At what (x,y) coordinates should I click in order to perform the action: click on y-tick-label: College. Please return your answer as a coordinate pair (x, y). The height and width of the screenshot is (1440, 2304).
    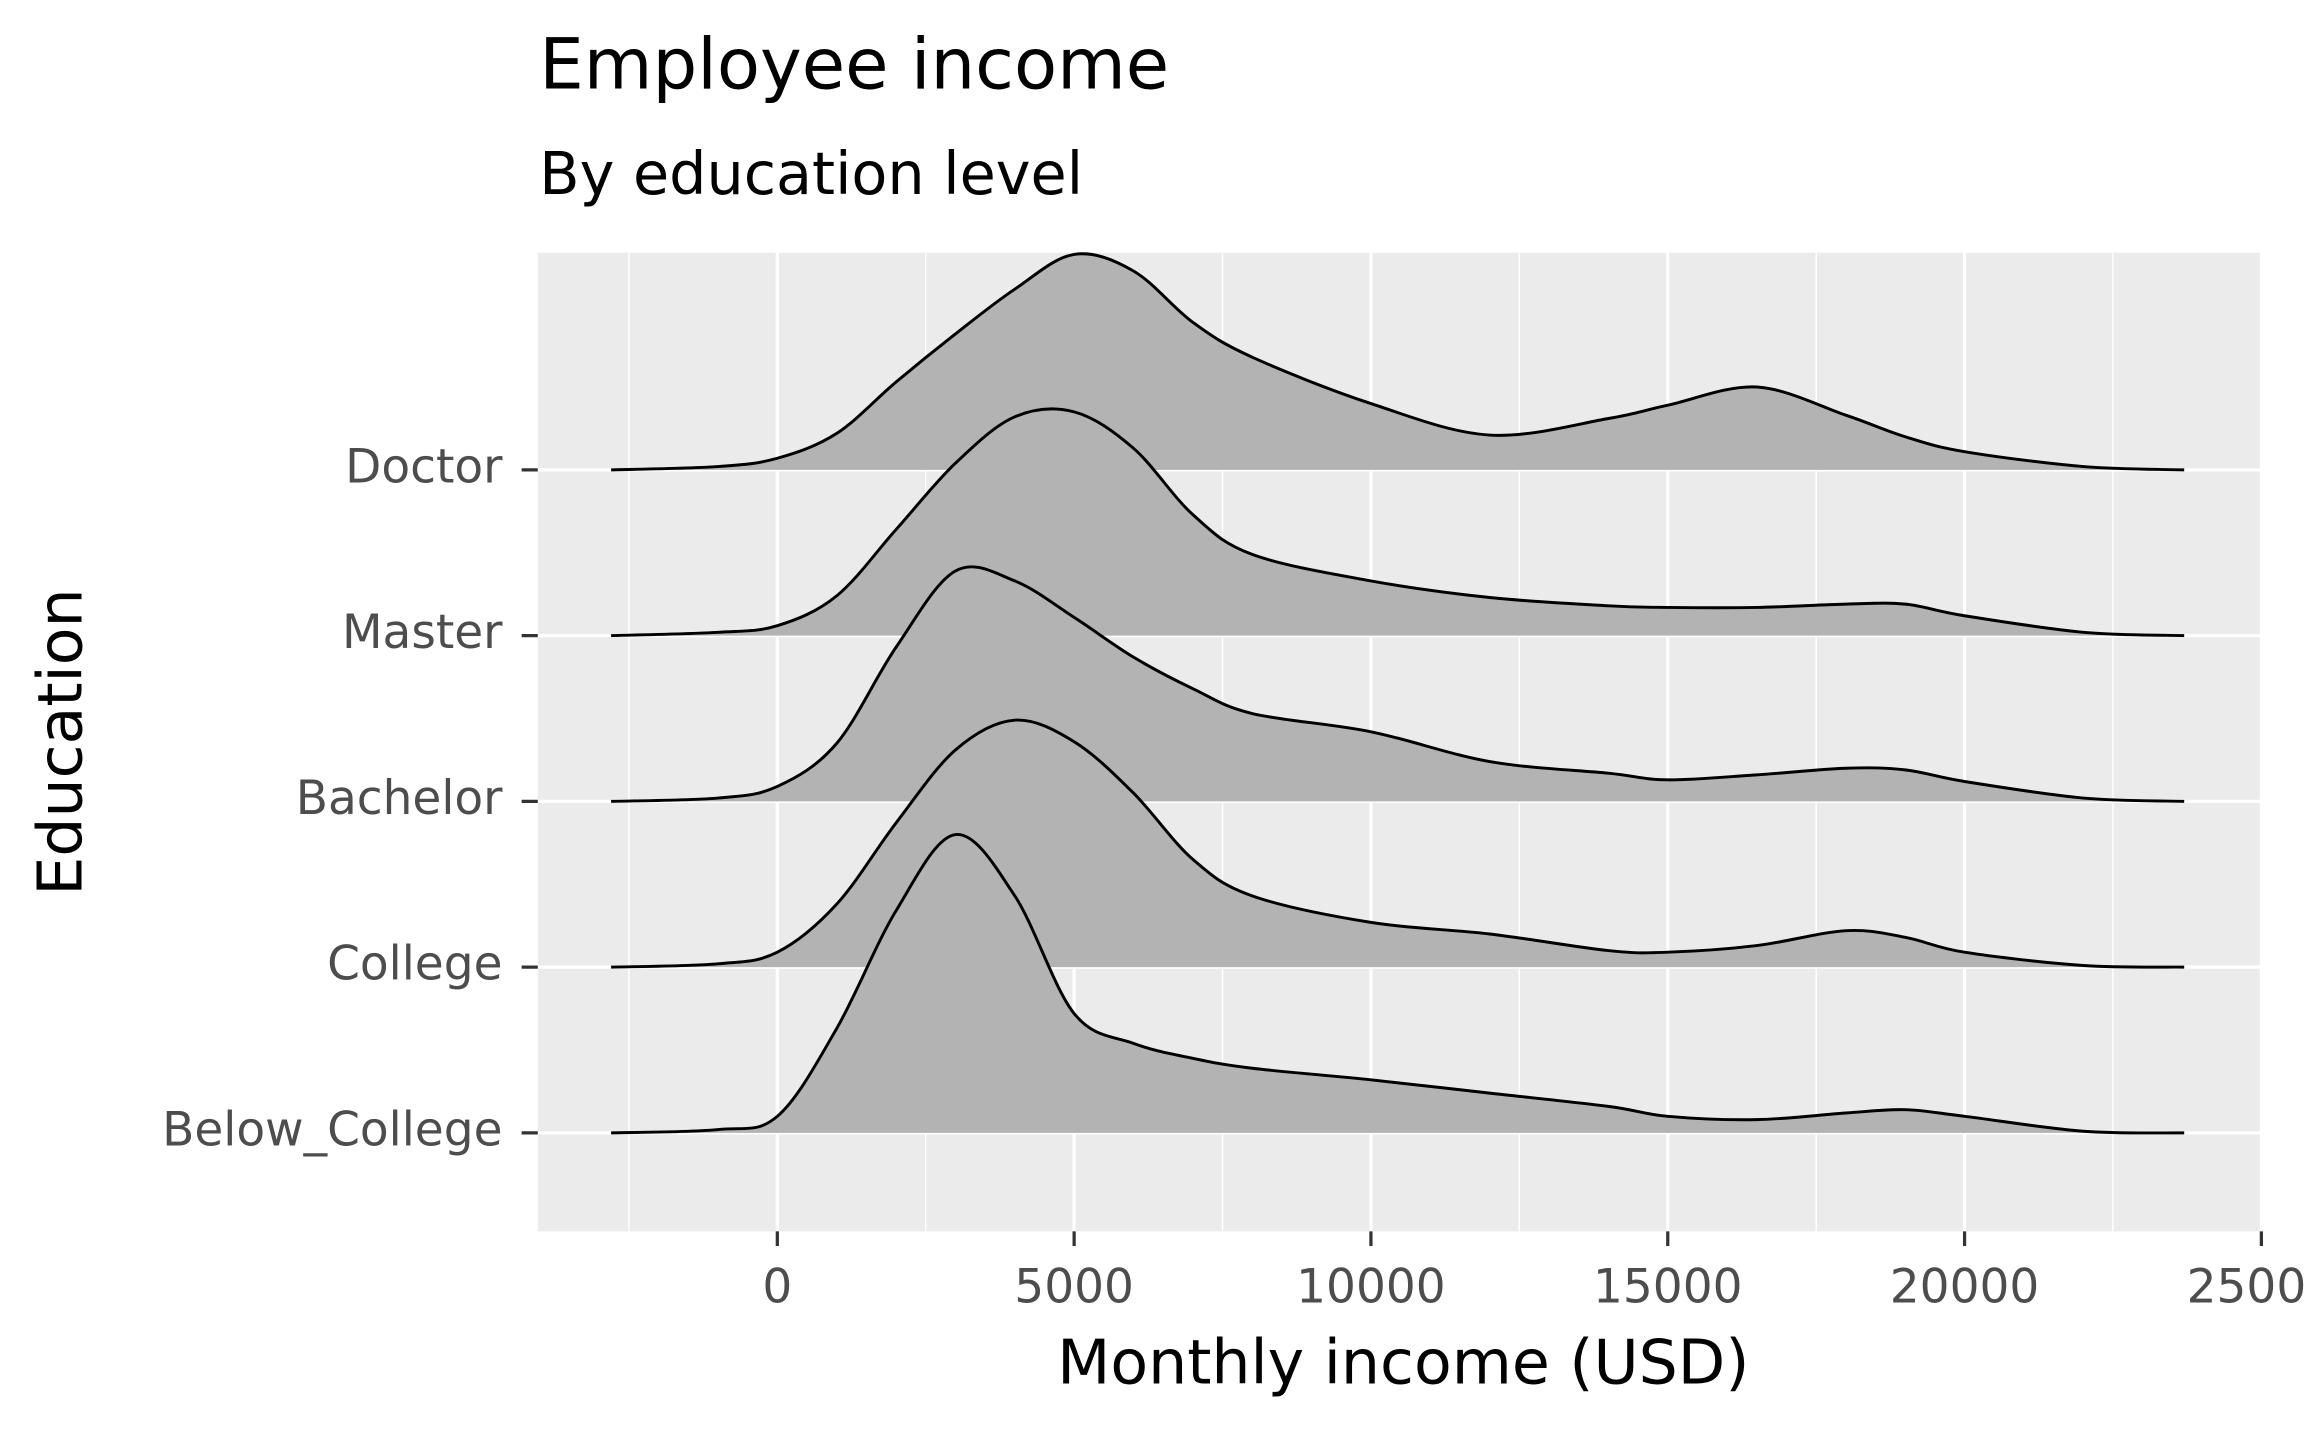
    Looking at the image, I should click on (414, 964).